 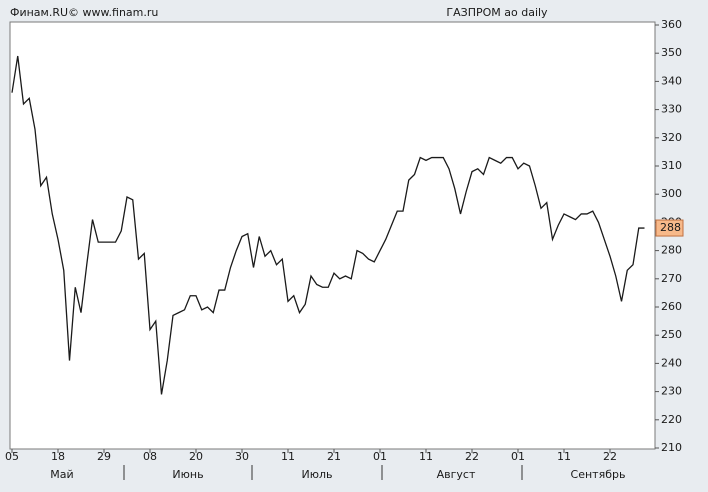 What do you see at coordinates (58, 456) in the screenshot?
I see `x-tick-label: 18` at bounding box center [58, 456].